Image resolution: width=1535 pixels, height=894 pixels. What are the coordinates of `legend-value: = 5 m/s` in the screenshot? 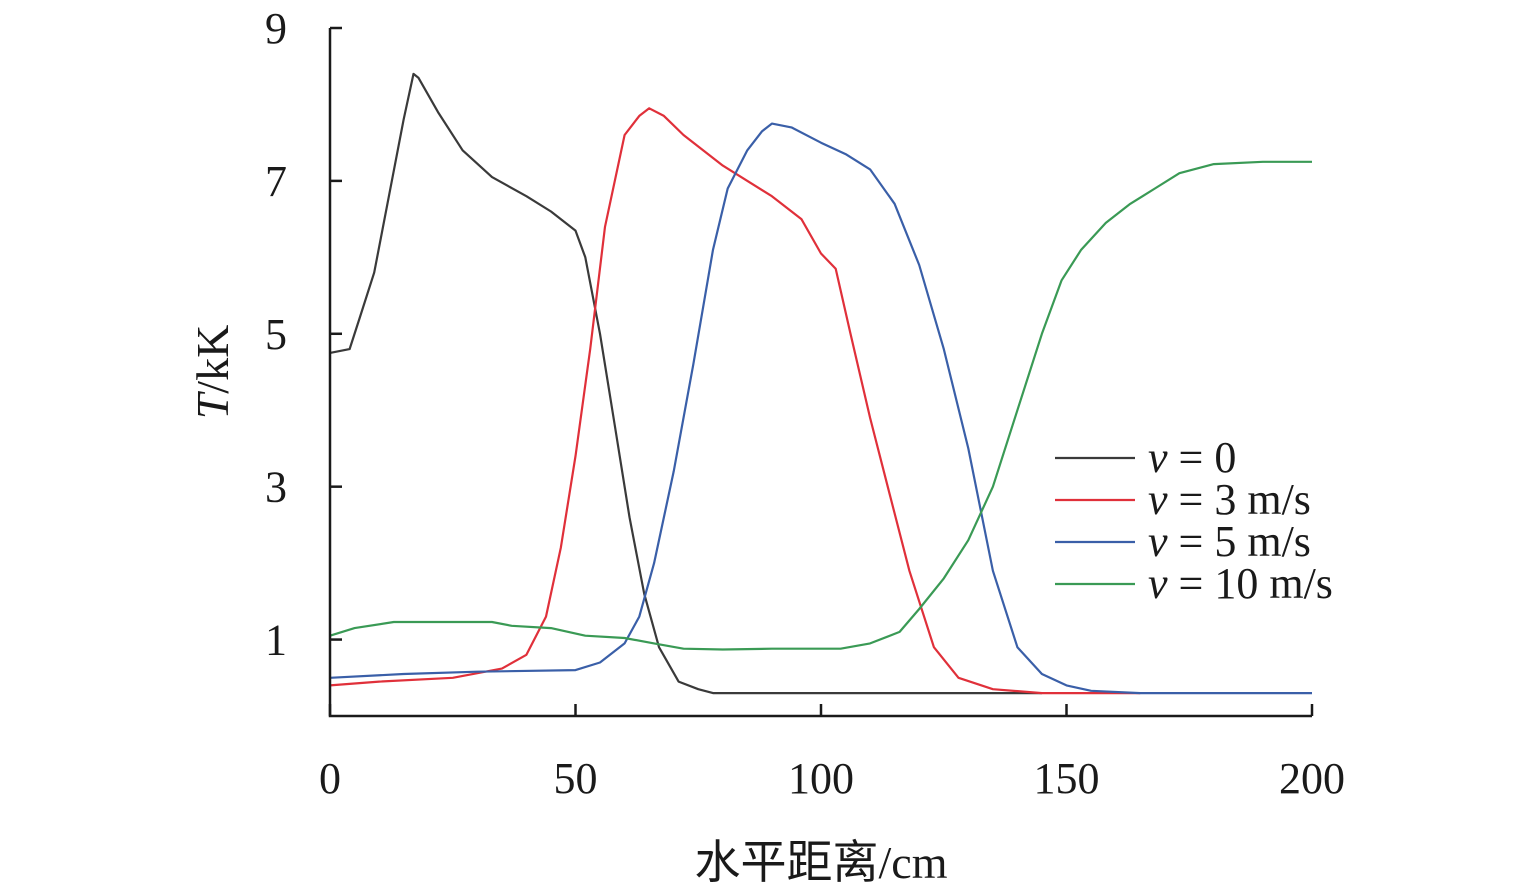 It's located at (1239, 541).